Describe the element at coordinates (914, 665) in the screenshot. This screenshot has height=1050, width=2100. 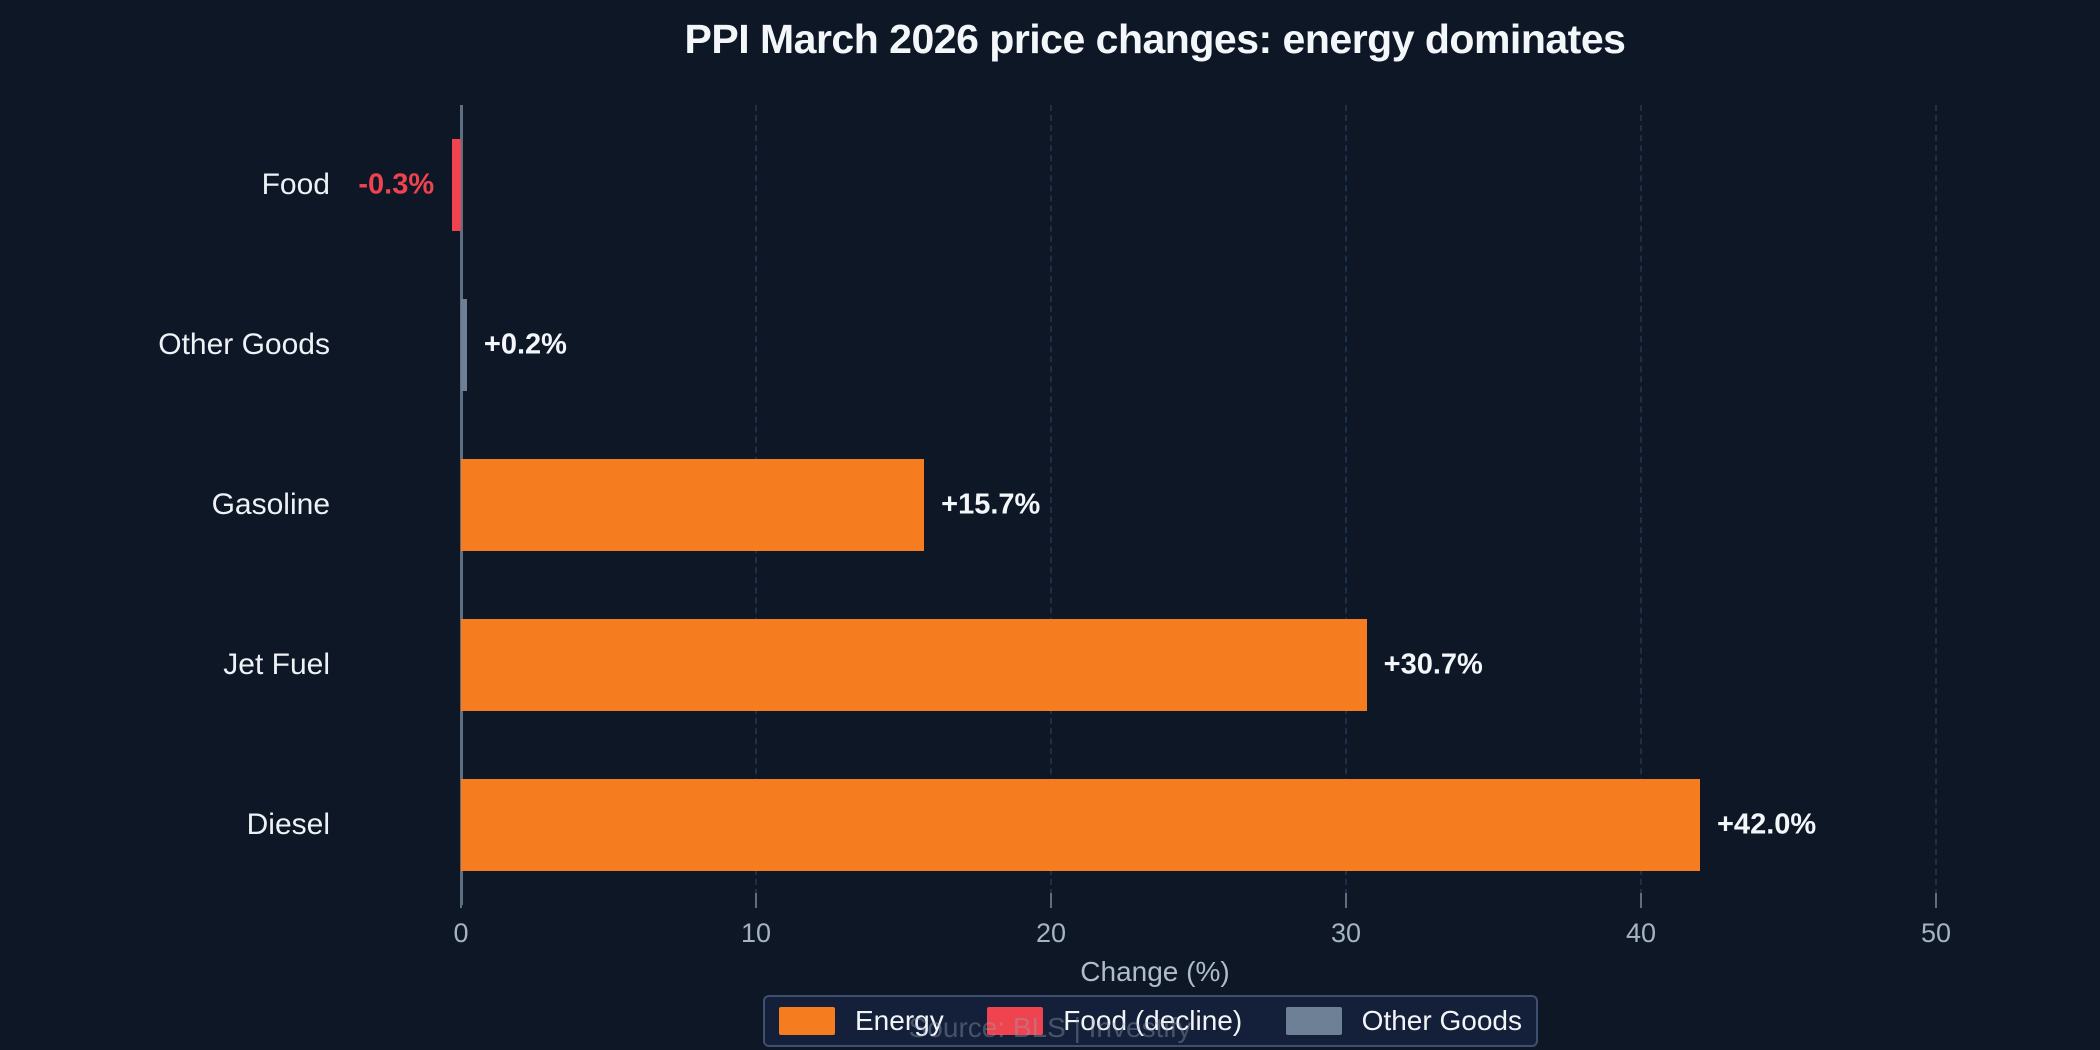
I see `bar-jet-fuel` at that location.